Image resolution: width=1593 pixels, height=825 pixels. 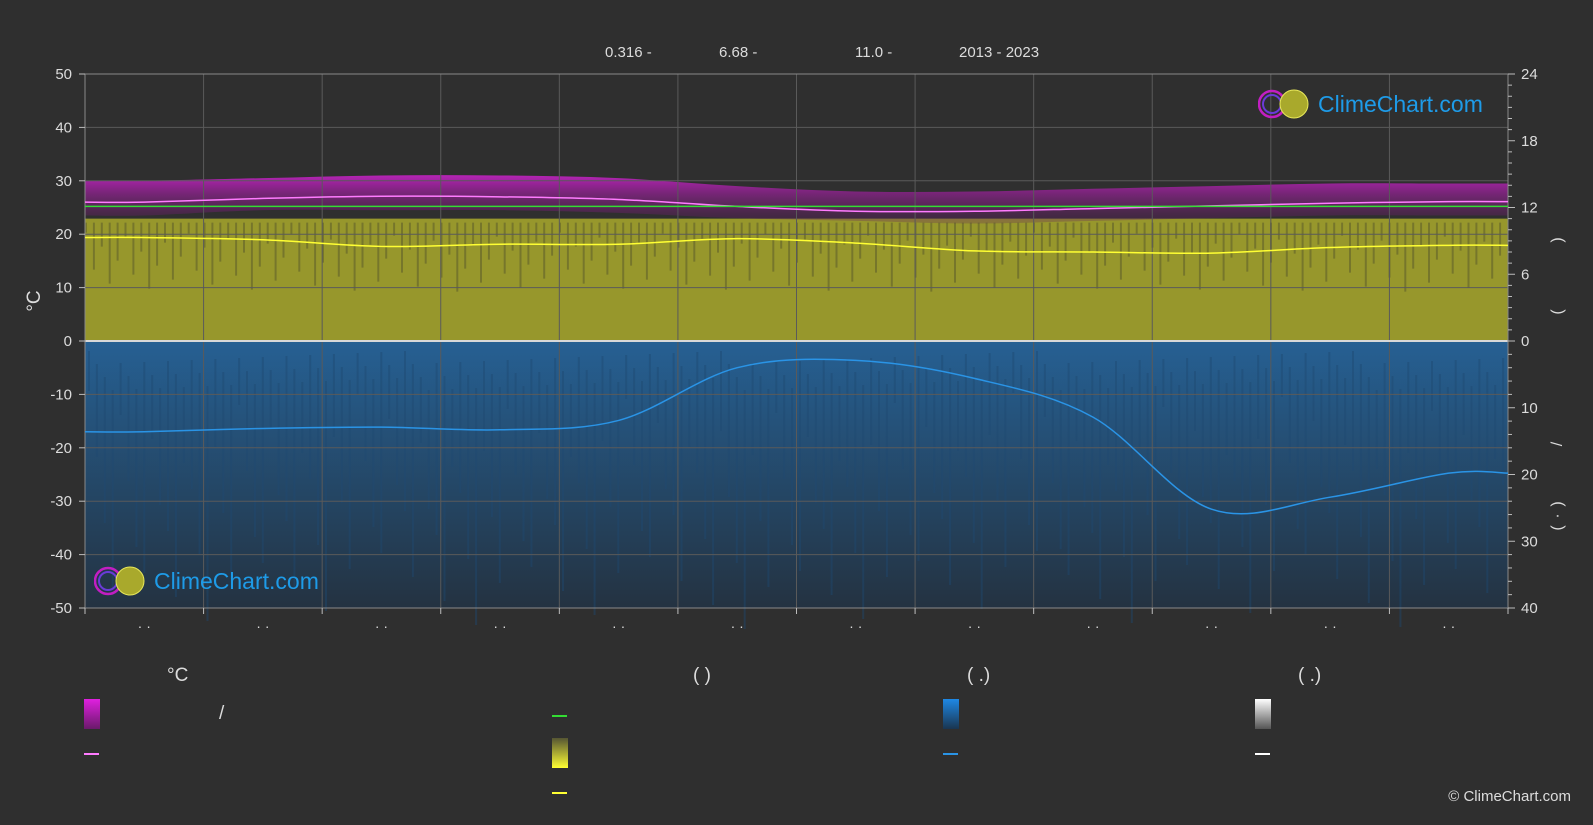 I want to click on legend-swatch-daylight-line, so click(x=559, y=793).